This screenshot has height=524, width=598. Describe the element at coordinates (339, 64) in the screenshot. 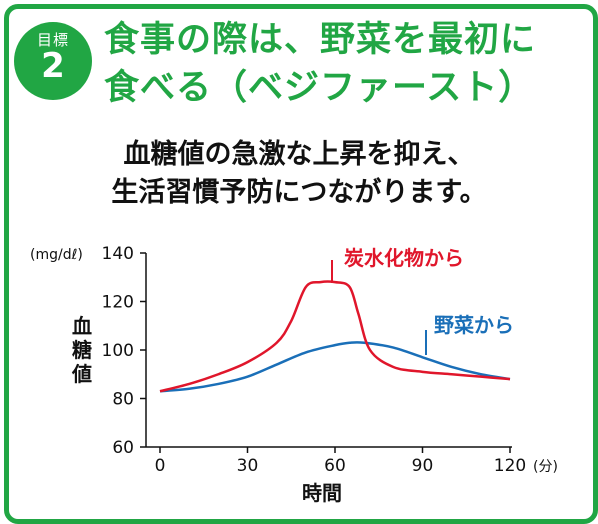

I see `goal-title: 食事の際は、野菜を最初に 食べる（ベジファースト）` at that location.